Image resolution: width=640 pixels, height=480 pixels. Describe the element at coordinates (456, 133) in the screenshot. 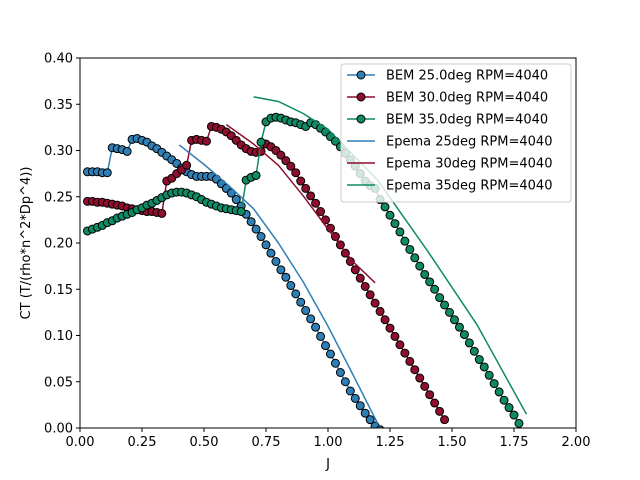

I see `legend-frame` at that location.